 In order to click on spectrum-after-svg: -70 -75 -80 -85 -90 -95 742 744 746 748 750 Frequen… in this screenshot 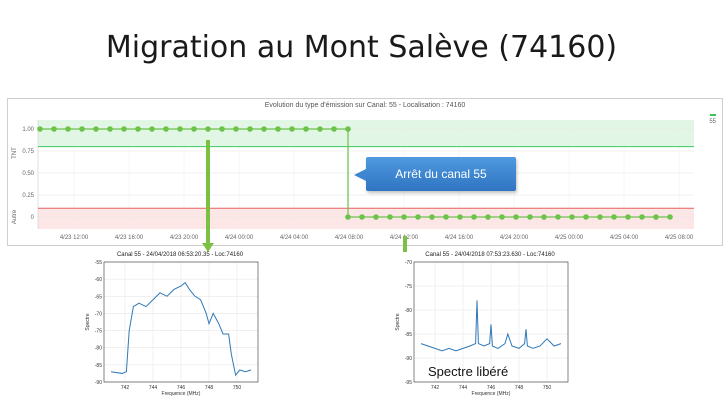, I will do `click(482, 328)`.